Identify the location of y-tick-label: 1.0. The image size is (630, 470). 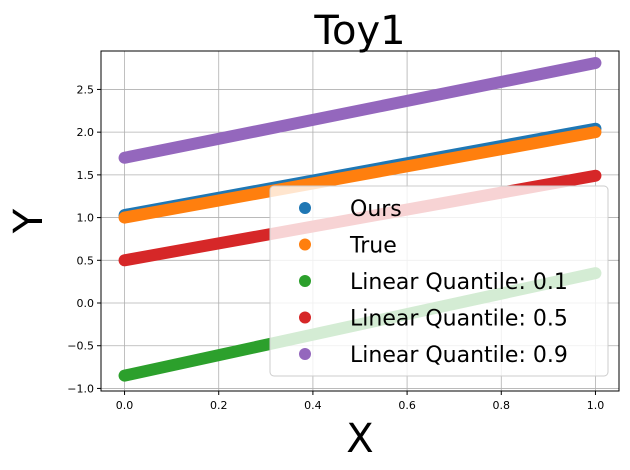
(86, 218).